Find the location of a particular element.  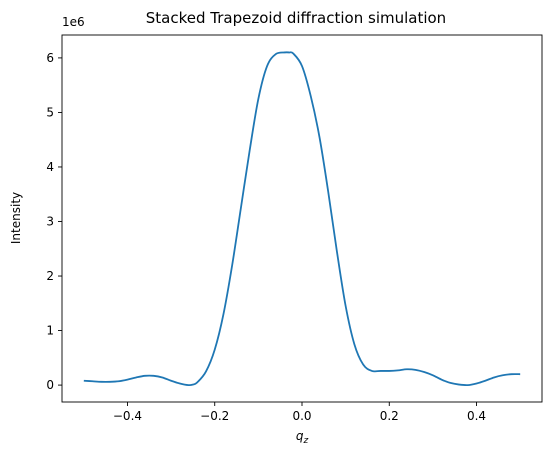

y-tick-label: 6 is located at coordinates (50, 58).